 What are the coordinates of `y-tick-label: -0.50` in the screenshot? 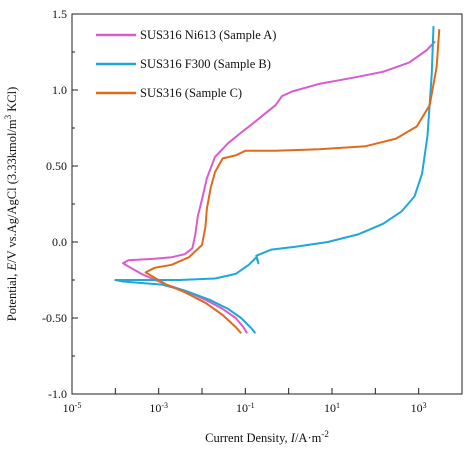 It's located at (54, 318).